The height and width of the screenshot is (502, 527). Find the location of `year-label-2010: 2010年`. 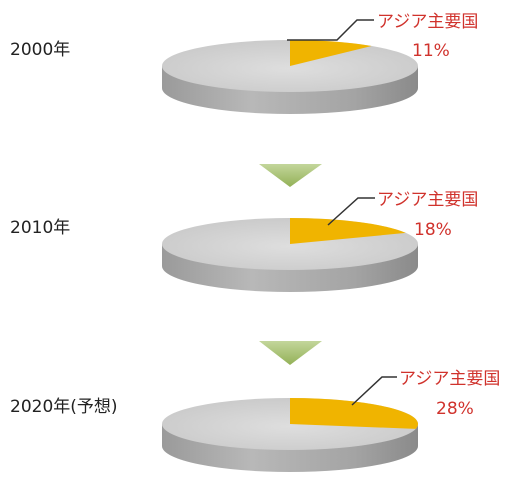

year-label-2010: 2010年 is located at coordinates (40, 228).